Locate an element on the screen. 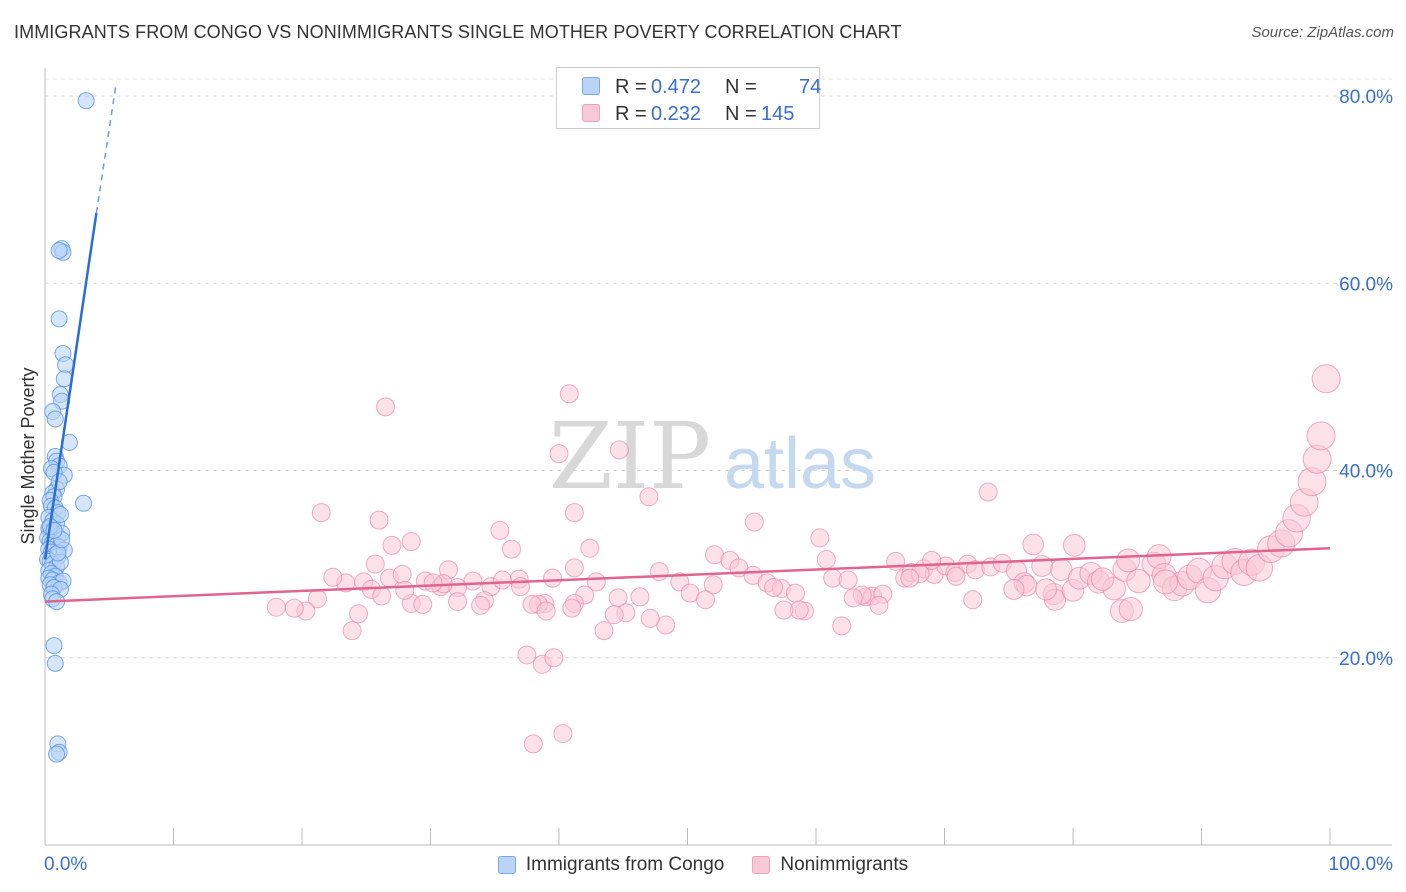  y-axis-label: Single Mother Poverty is located at coordinates (28, 455).